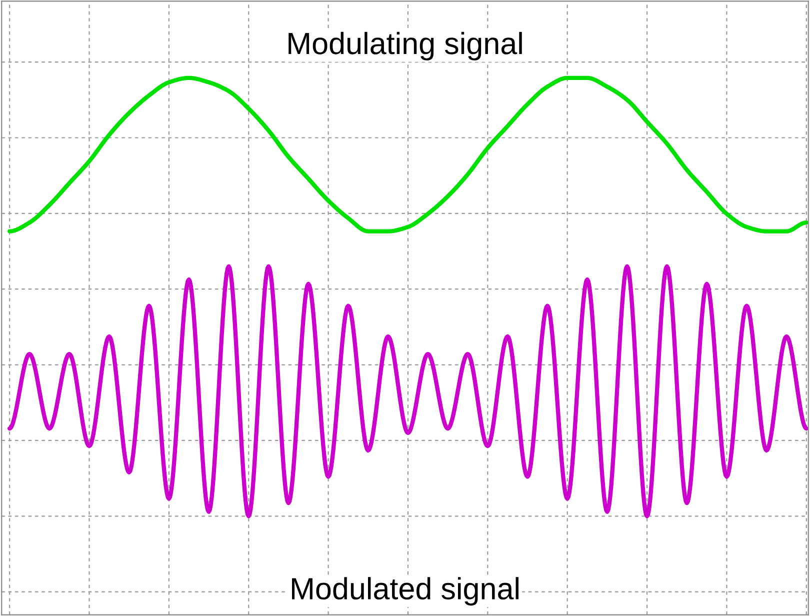 The image size is (810, 616). Describe the element at coordinates (405, 591) in the screenshot. I see `text: Modulated signal` at that location.